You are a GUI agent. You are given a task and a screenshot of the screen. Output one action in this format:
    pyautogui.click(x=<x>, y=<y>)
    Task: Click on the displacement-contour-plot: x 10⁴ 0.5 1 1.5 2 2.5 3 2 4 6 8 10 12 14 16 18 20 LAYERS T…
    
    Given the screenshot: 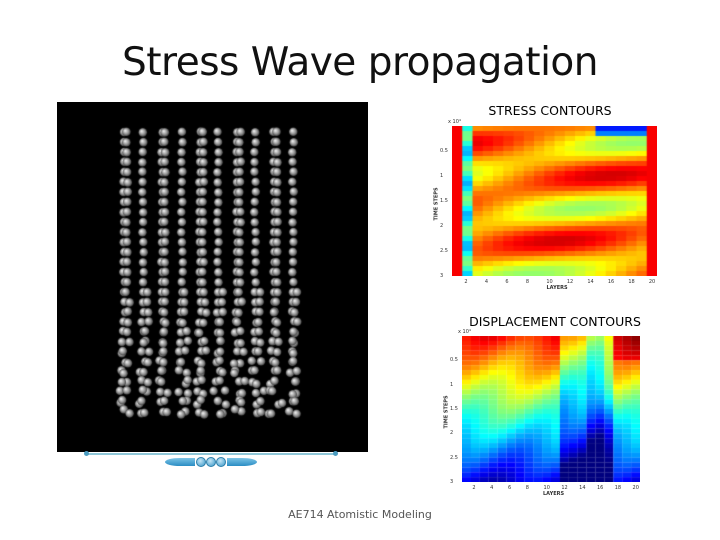 What is the action you would take?
    pyautogui.click(x=548, y=413)
    